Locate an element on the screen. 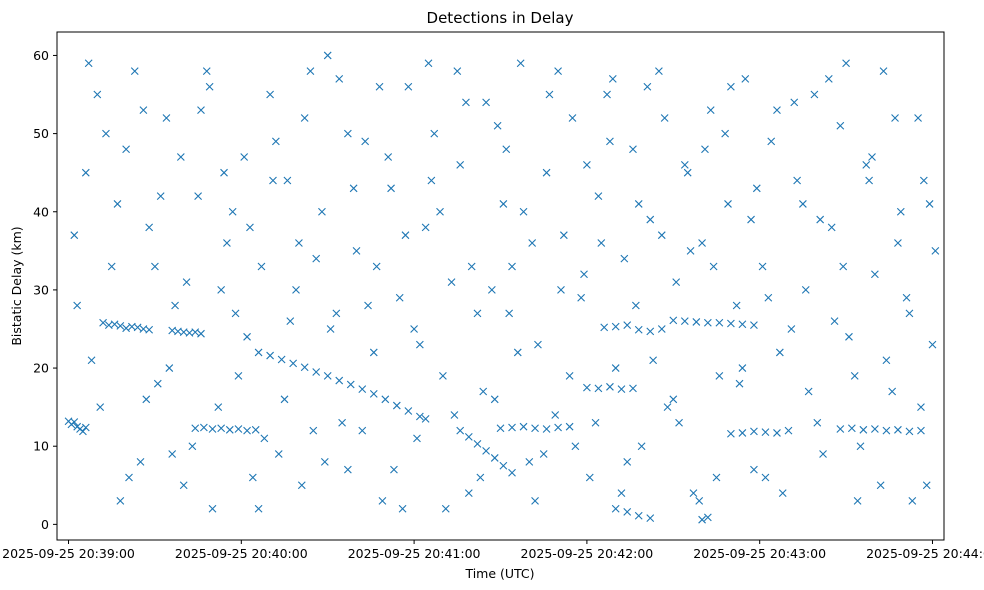 This screenshot has width=984, height=590. x-tick-label: 2025-09-25 20:40:00 is located at coordinates (241, 553).